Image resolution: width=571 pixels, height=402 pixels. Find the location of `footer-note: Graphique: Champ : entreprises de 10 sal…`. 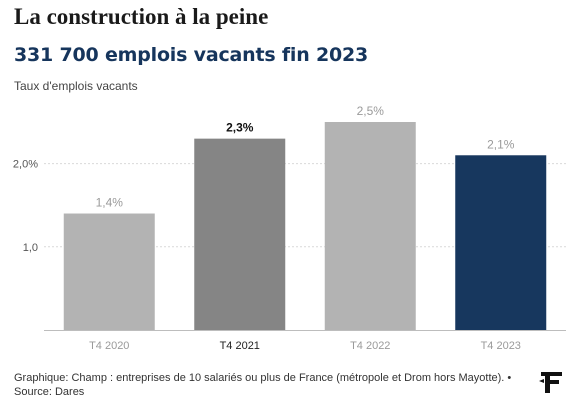

footer-note: Graphique: Champ : entreprises de 10 sal… is located at coordinates (263, 385).